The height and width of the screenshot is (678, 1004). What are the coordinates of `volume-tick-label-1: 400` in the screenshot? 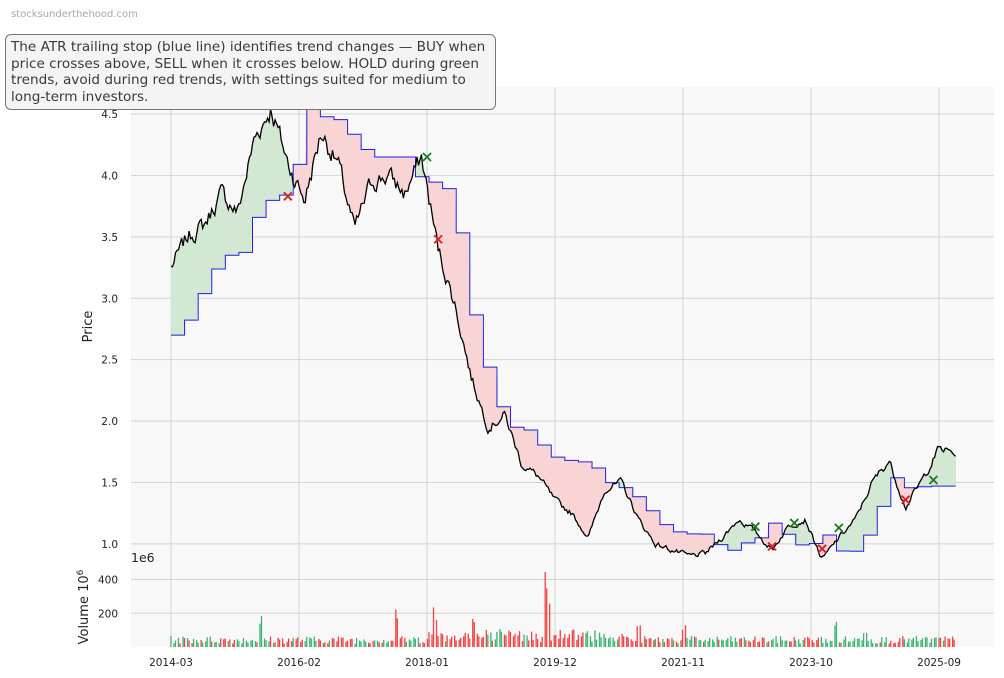 It's located at (108, 581).